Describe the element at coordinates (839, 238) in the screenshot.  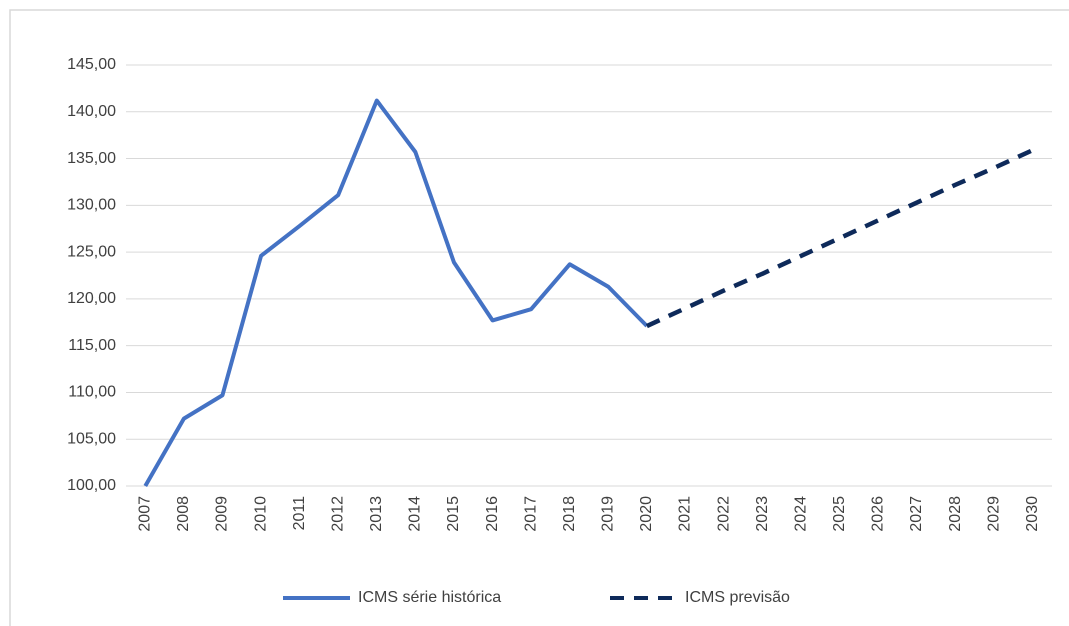
I see `series-line` at that location.